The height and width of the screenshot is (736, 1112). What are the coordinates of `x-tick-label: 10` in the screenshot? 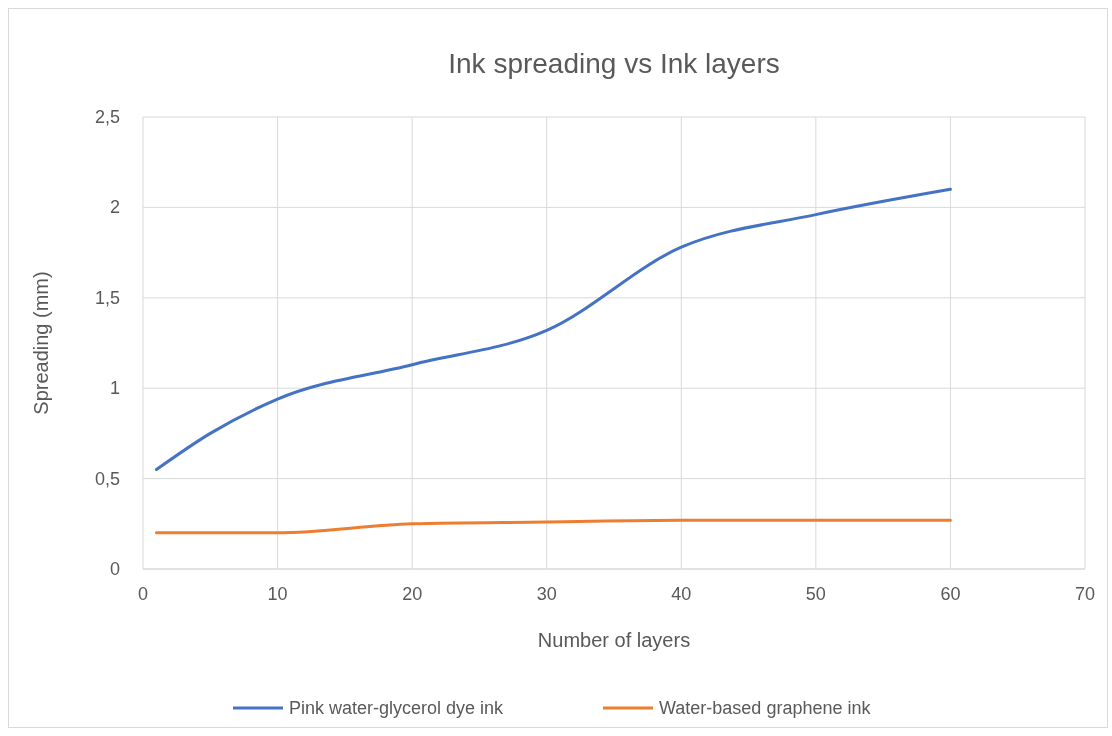 It's located at (277, 594).